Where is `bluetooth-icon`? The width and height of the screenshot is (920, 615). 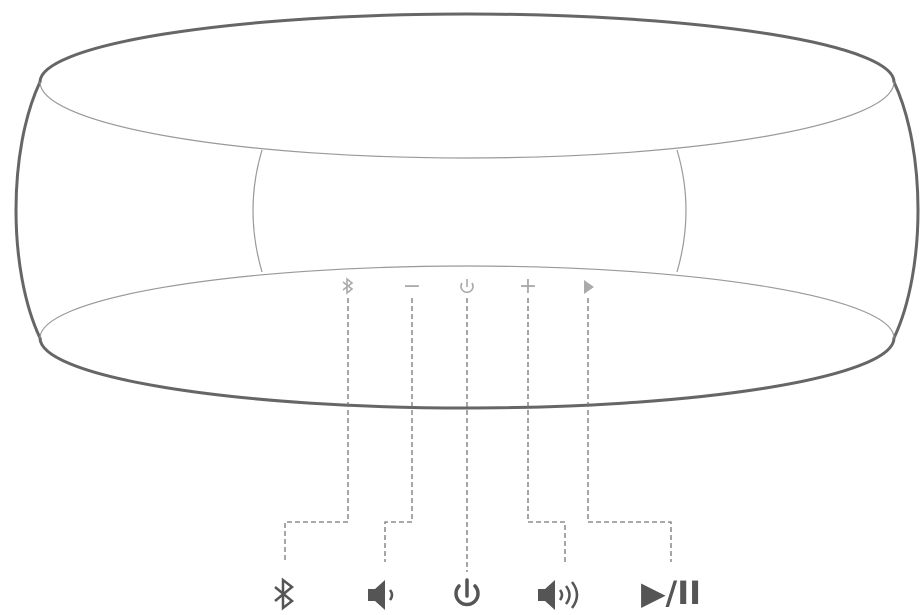 bluetooth-icon is located at coordinates (284, 594).